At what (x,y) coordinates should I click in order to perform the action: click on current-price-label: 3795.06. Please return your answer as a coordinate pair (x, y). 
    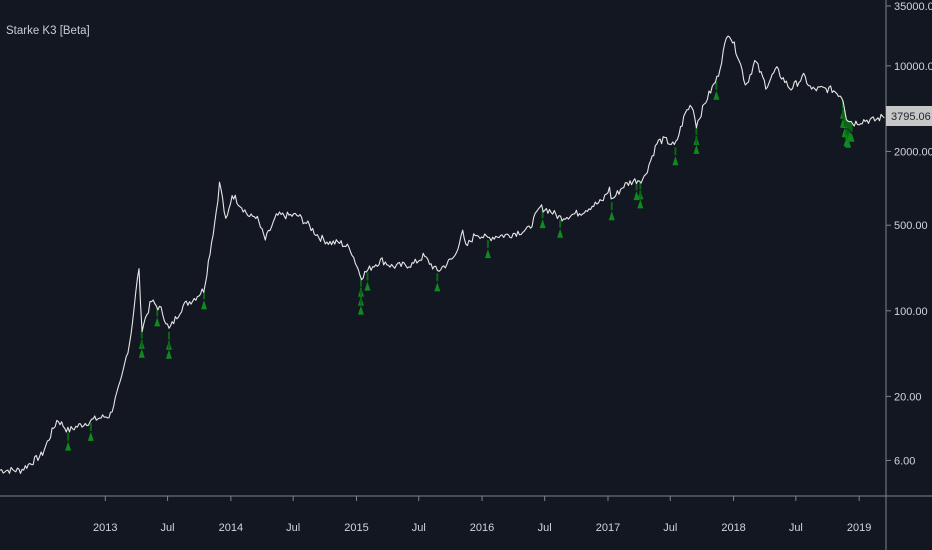
    Looking at the image, I should click on (911, 117).